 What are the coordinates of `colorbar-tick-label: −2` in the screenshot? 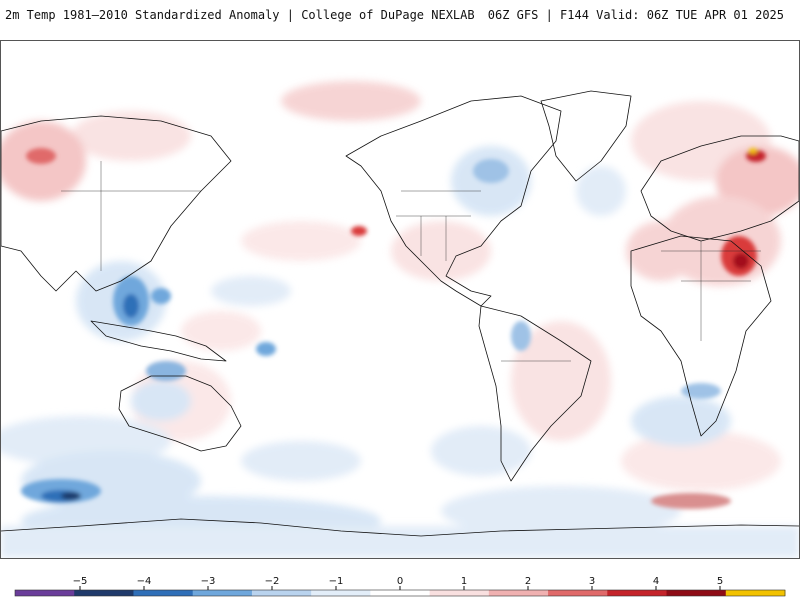 It's located at (272, 581).